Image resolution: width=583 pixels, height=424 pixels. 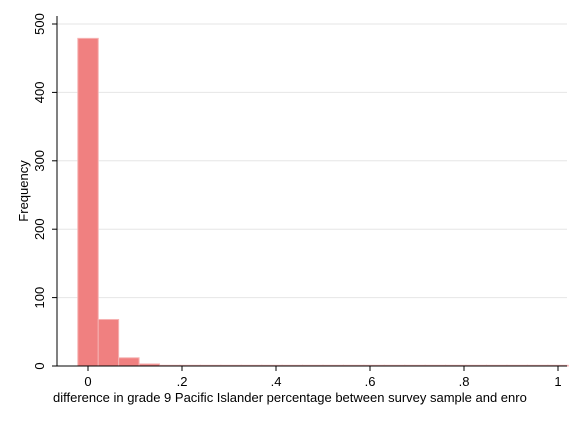 I want to click on y-axis-title: Frequency, so click(x=23, y=191).